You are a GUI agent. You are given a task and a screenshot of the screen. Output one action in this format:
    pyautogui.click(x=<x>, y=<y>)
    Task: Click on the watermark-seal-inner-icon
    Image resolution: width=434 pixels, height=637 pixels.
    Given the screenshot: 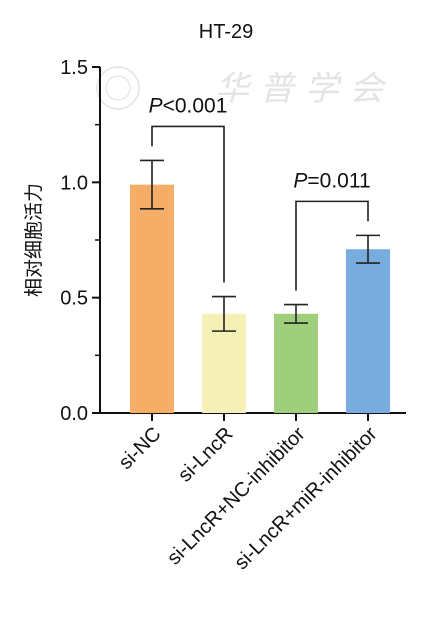 What is the action you would take?
    pyautogui.click(x=118, y=88)
    